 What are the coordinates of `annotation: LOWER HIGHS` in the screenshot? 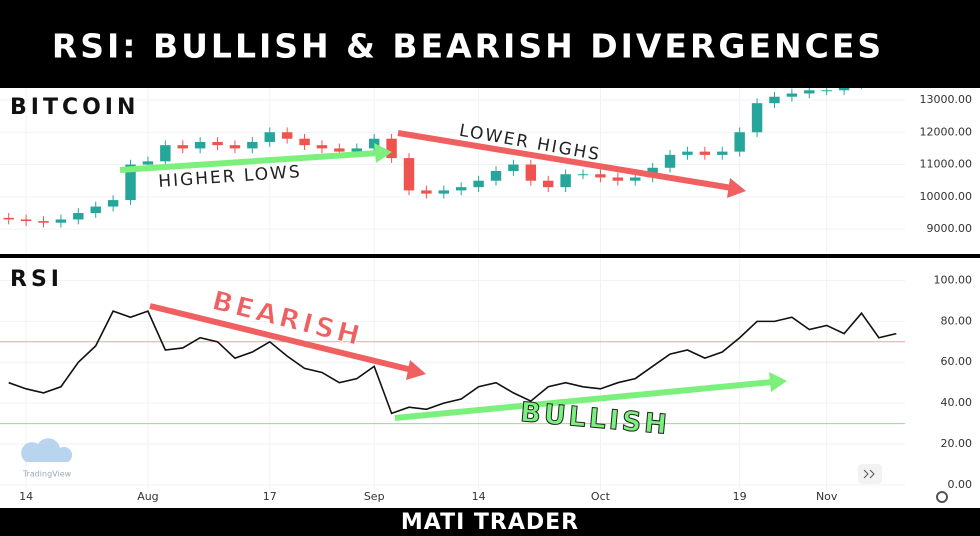 It's located at (530, 143).